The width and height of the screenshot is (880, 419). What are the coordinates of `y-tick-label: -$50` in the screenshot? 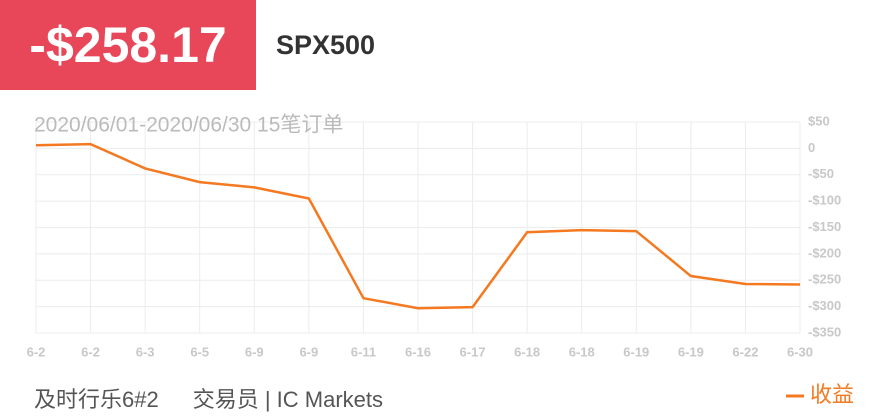 It's located at (821, 173).